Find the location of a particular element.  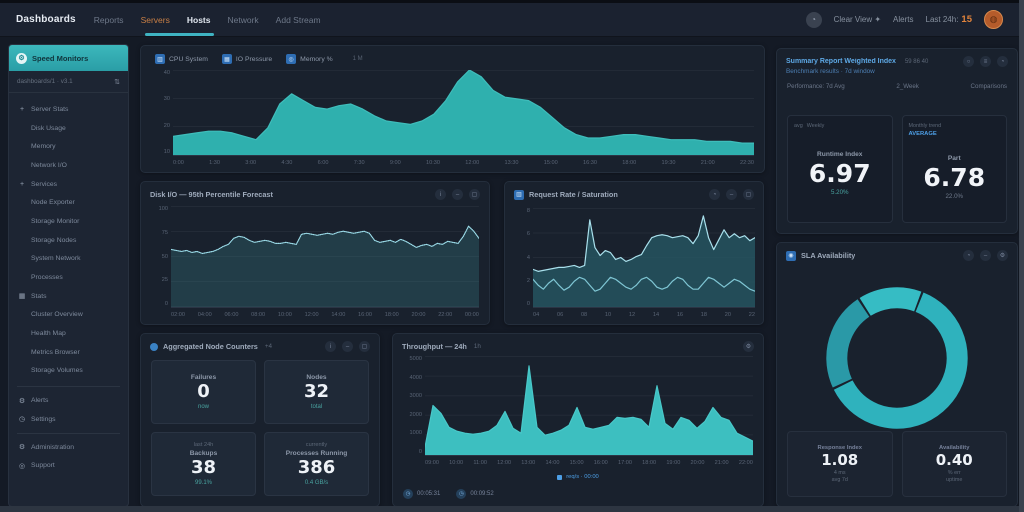

x-tick: 12:00 is located at coordinates (504, 463).